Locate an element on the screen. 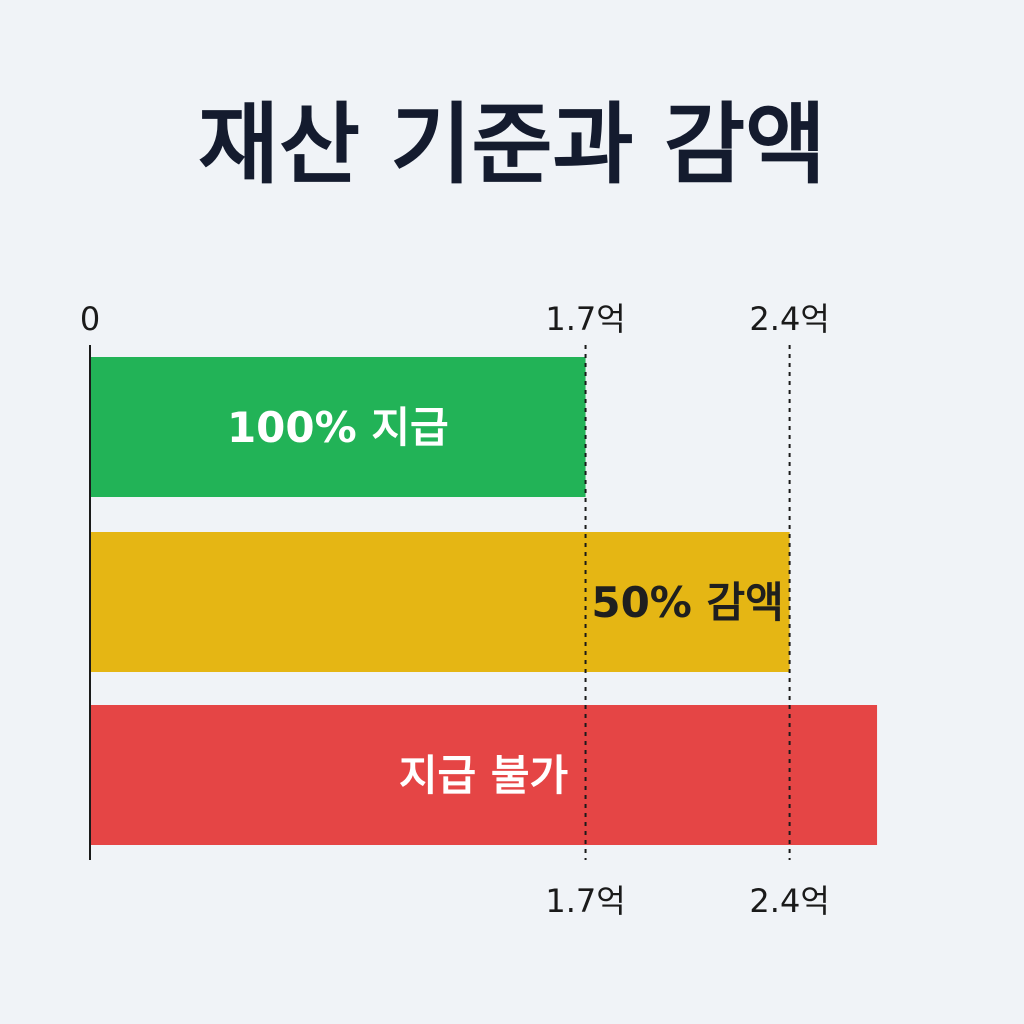  bar-label-3: 지급 불가 is located at coordinates (483, 775).